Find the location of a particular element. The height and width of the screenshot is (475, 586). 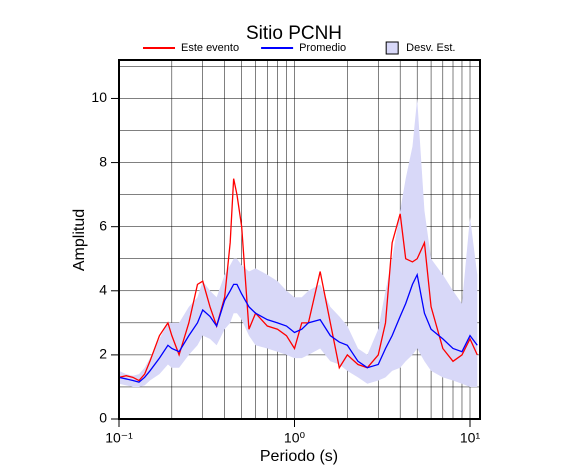

x-tick-label: 10¹ is located at coordinates (470, 438).